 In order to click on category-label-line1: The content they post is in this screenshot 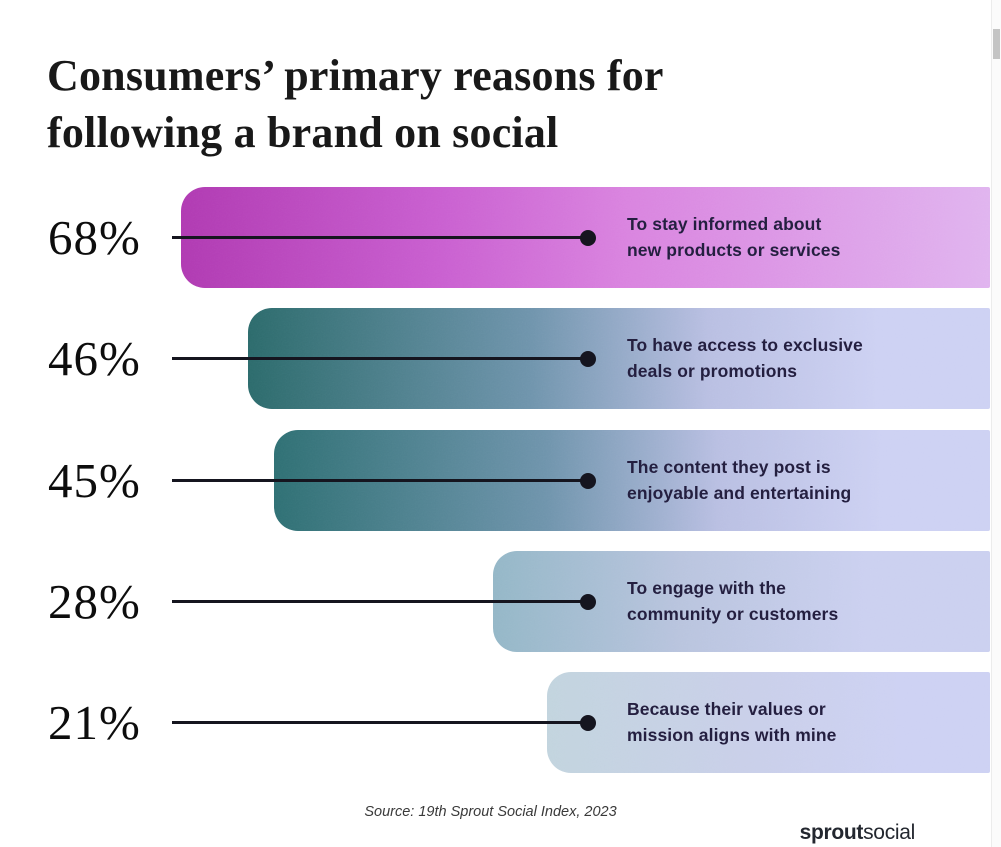, I will do `click(729, 467)`.